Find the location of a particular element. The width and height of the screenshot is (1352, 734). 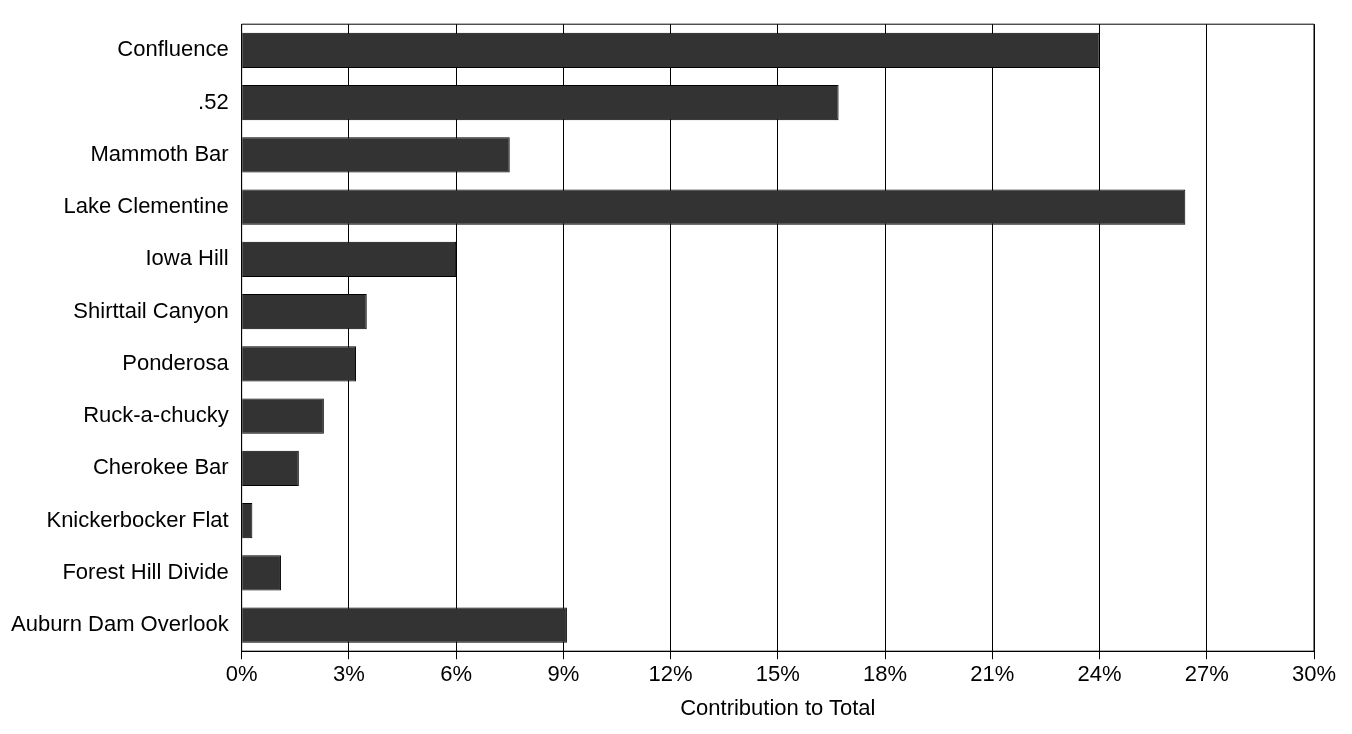

x-tick-label: 24% is located at coordinates (1099, 674).